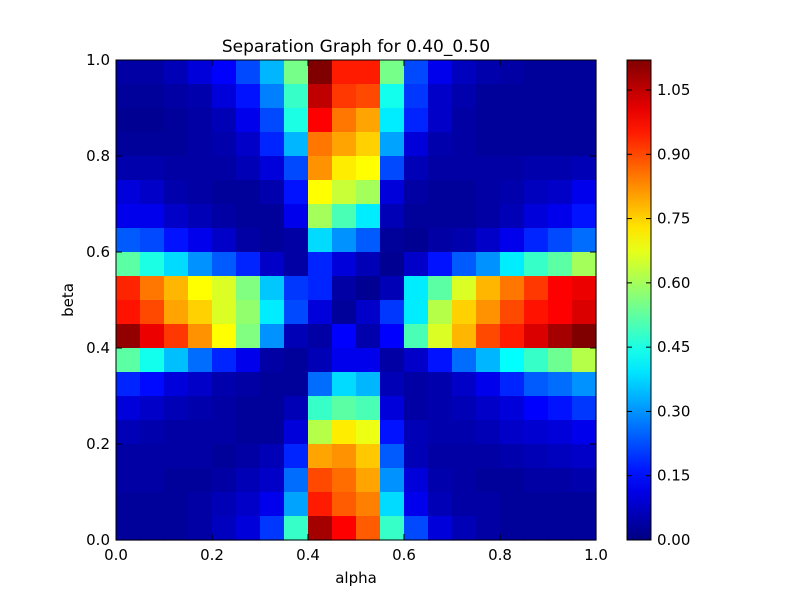  Describe the element at coordinates (404, 555) in the screenshot. I see `x-tick-label: 0.6` at that location.